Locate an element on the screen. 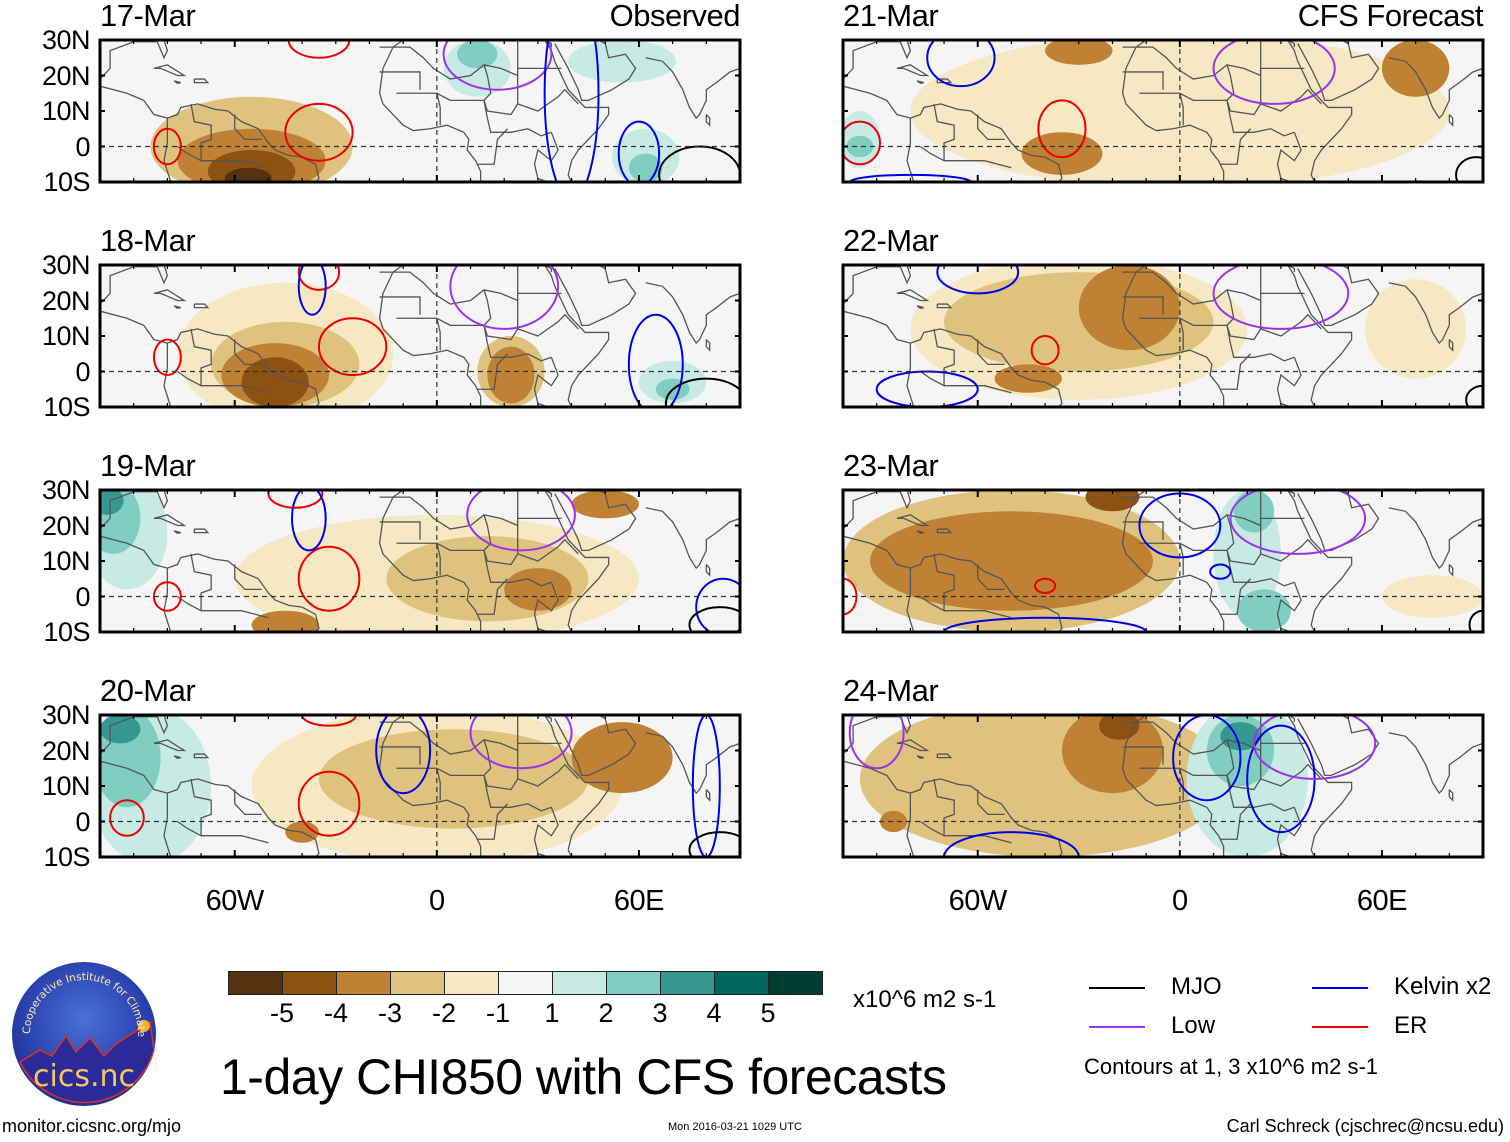 This screenshot has width=1510, height=1142. colorbar-label: -1 is located at coordinates (498, 1013).